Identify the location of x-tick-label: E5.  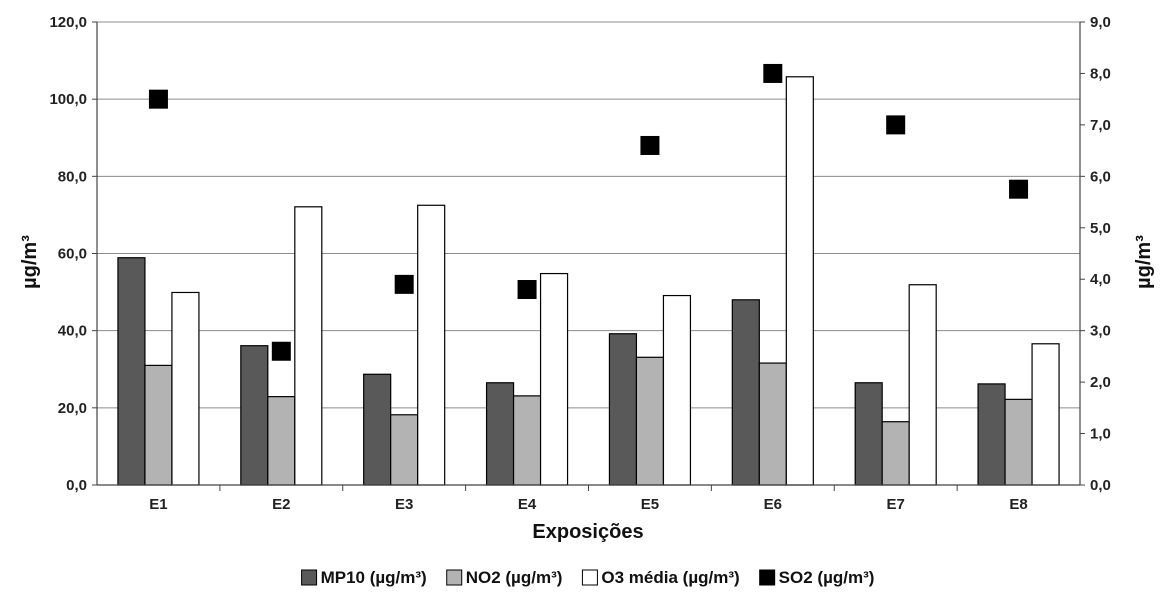
(650, 504).